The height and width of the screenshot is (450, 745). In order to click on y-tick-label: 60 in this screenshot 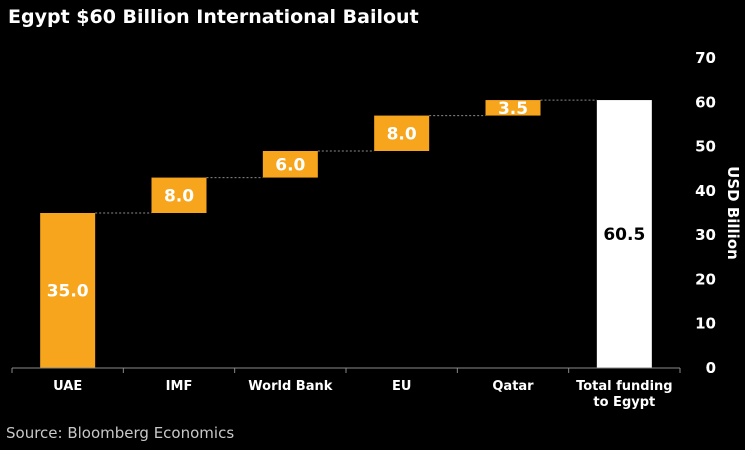, I will do `click(705, 102)`.